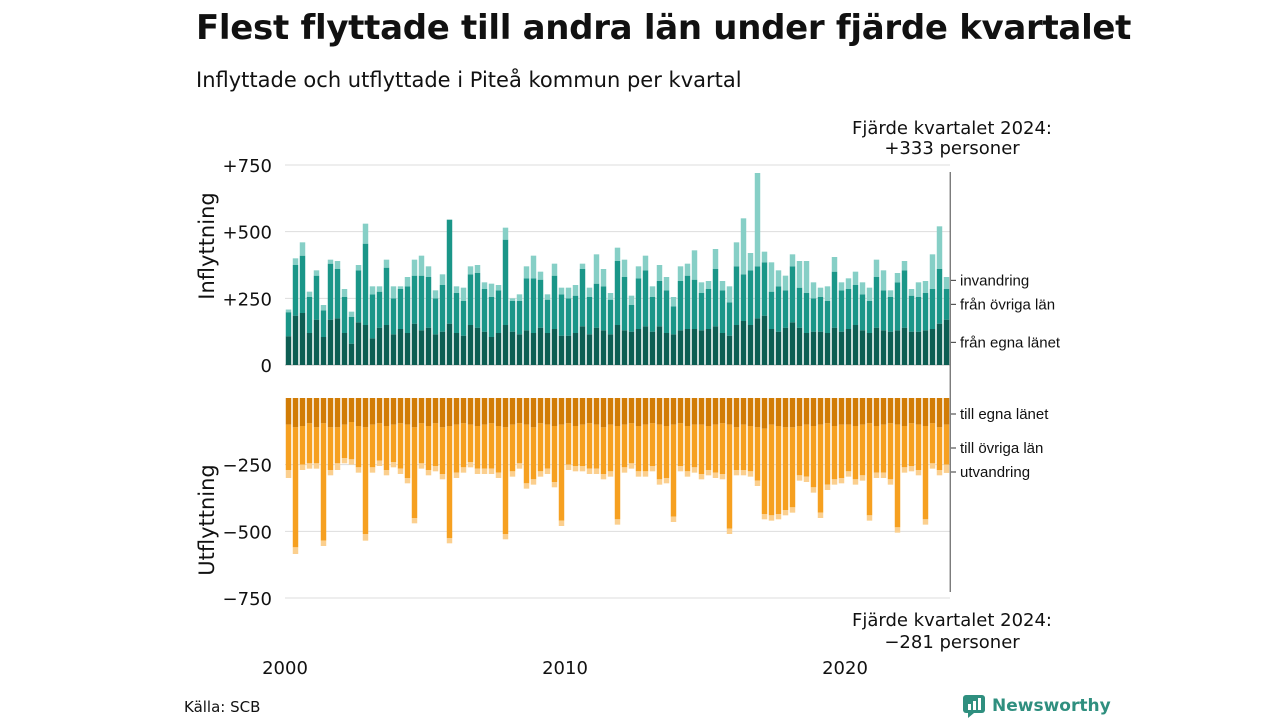 This screenshot has width=1280, height=720. I want to click on brand-name: Newsworthy, so click(1051, 706).